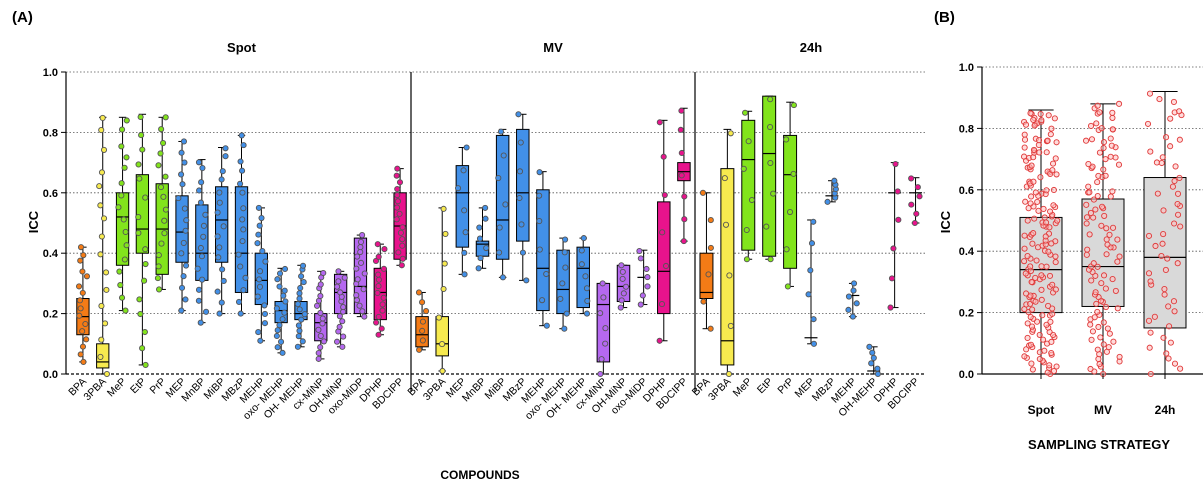 This screenshot has width=1203, height=483. Describe the element at coordinates (1103, 253) in the screenshot. I see `panel-b-plot: Spot MV 24h` at that location.